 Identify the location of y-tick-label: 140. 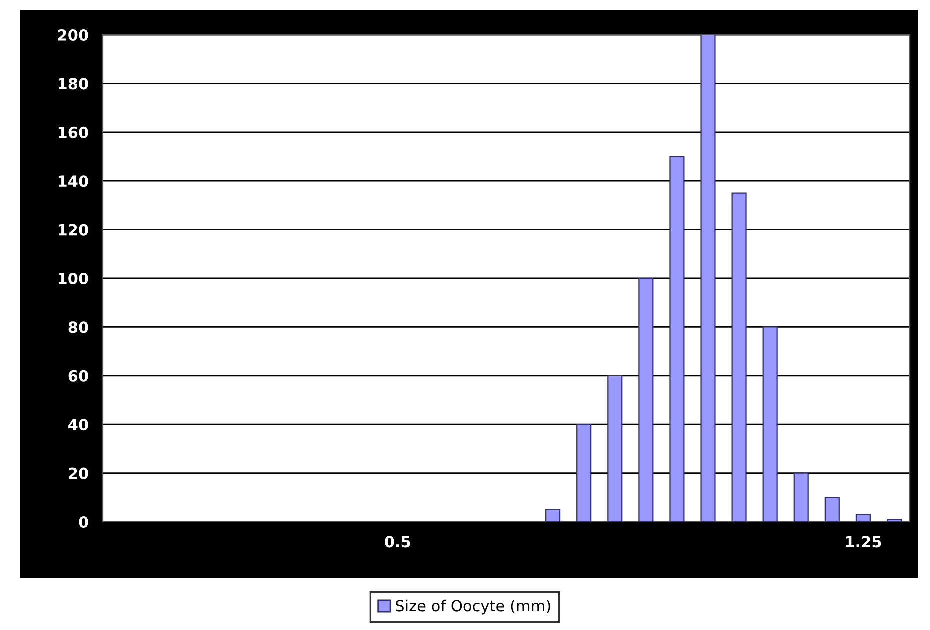
(73, 182).